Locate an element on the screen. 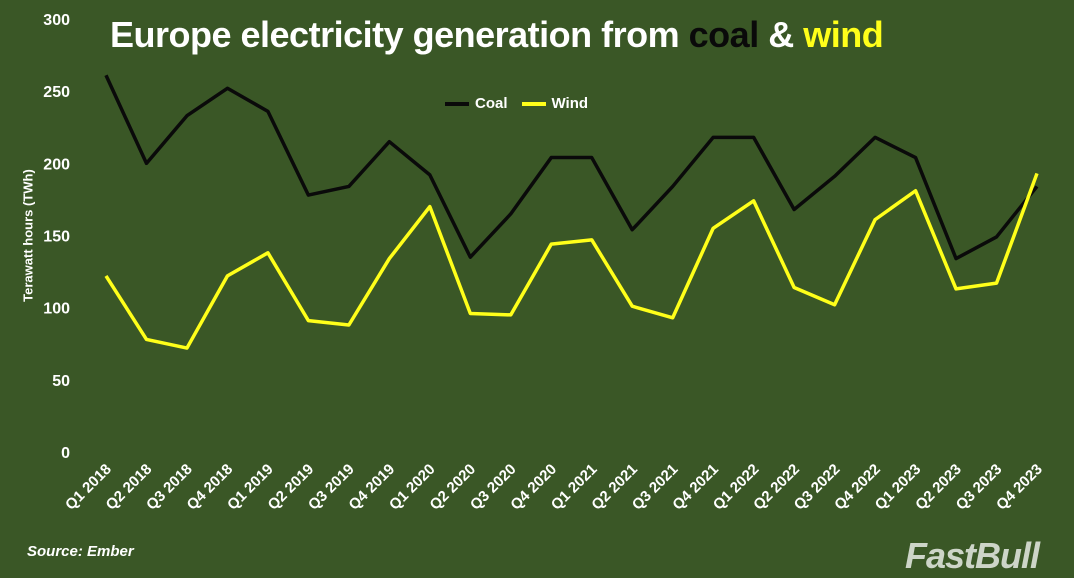 This screenshot has height=578, width=1074. legend-wind-label: Wind is located at coordinates (570, 103).